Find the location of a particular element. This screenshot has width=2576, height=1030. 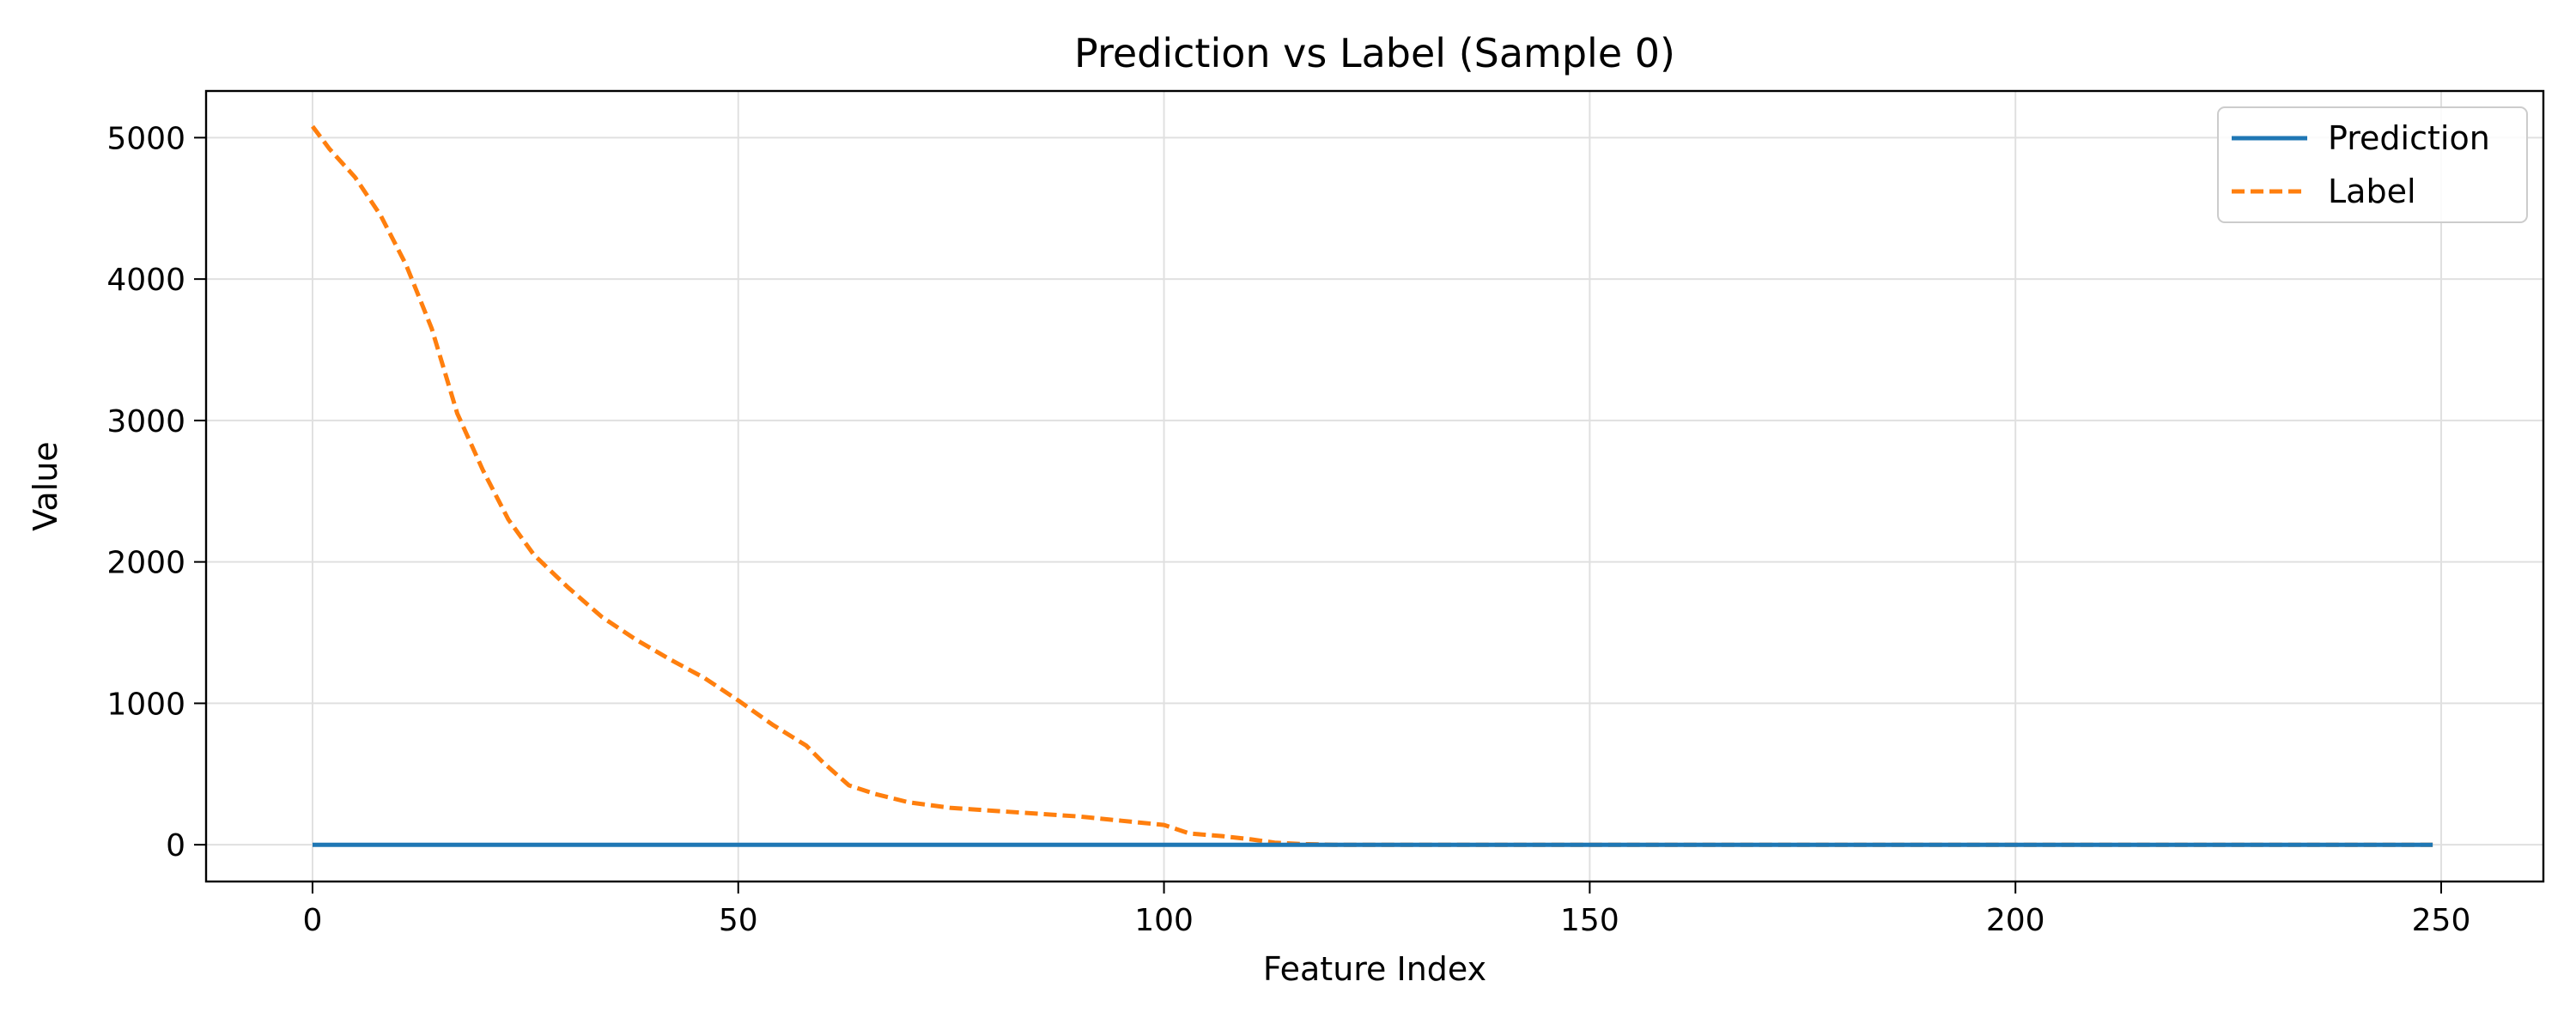

x-tick-label: 100 is located at coordinates (1164, 920).